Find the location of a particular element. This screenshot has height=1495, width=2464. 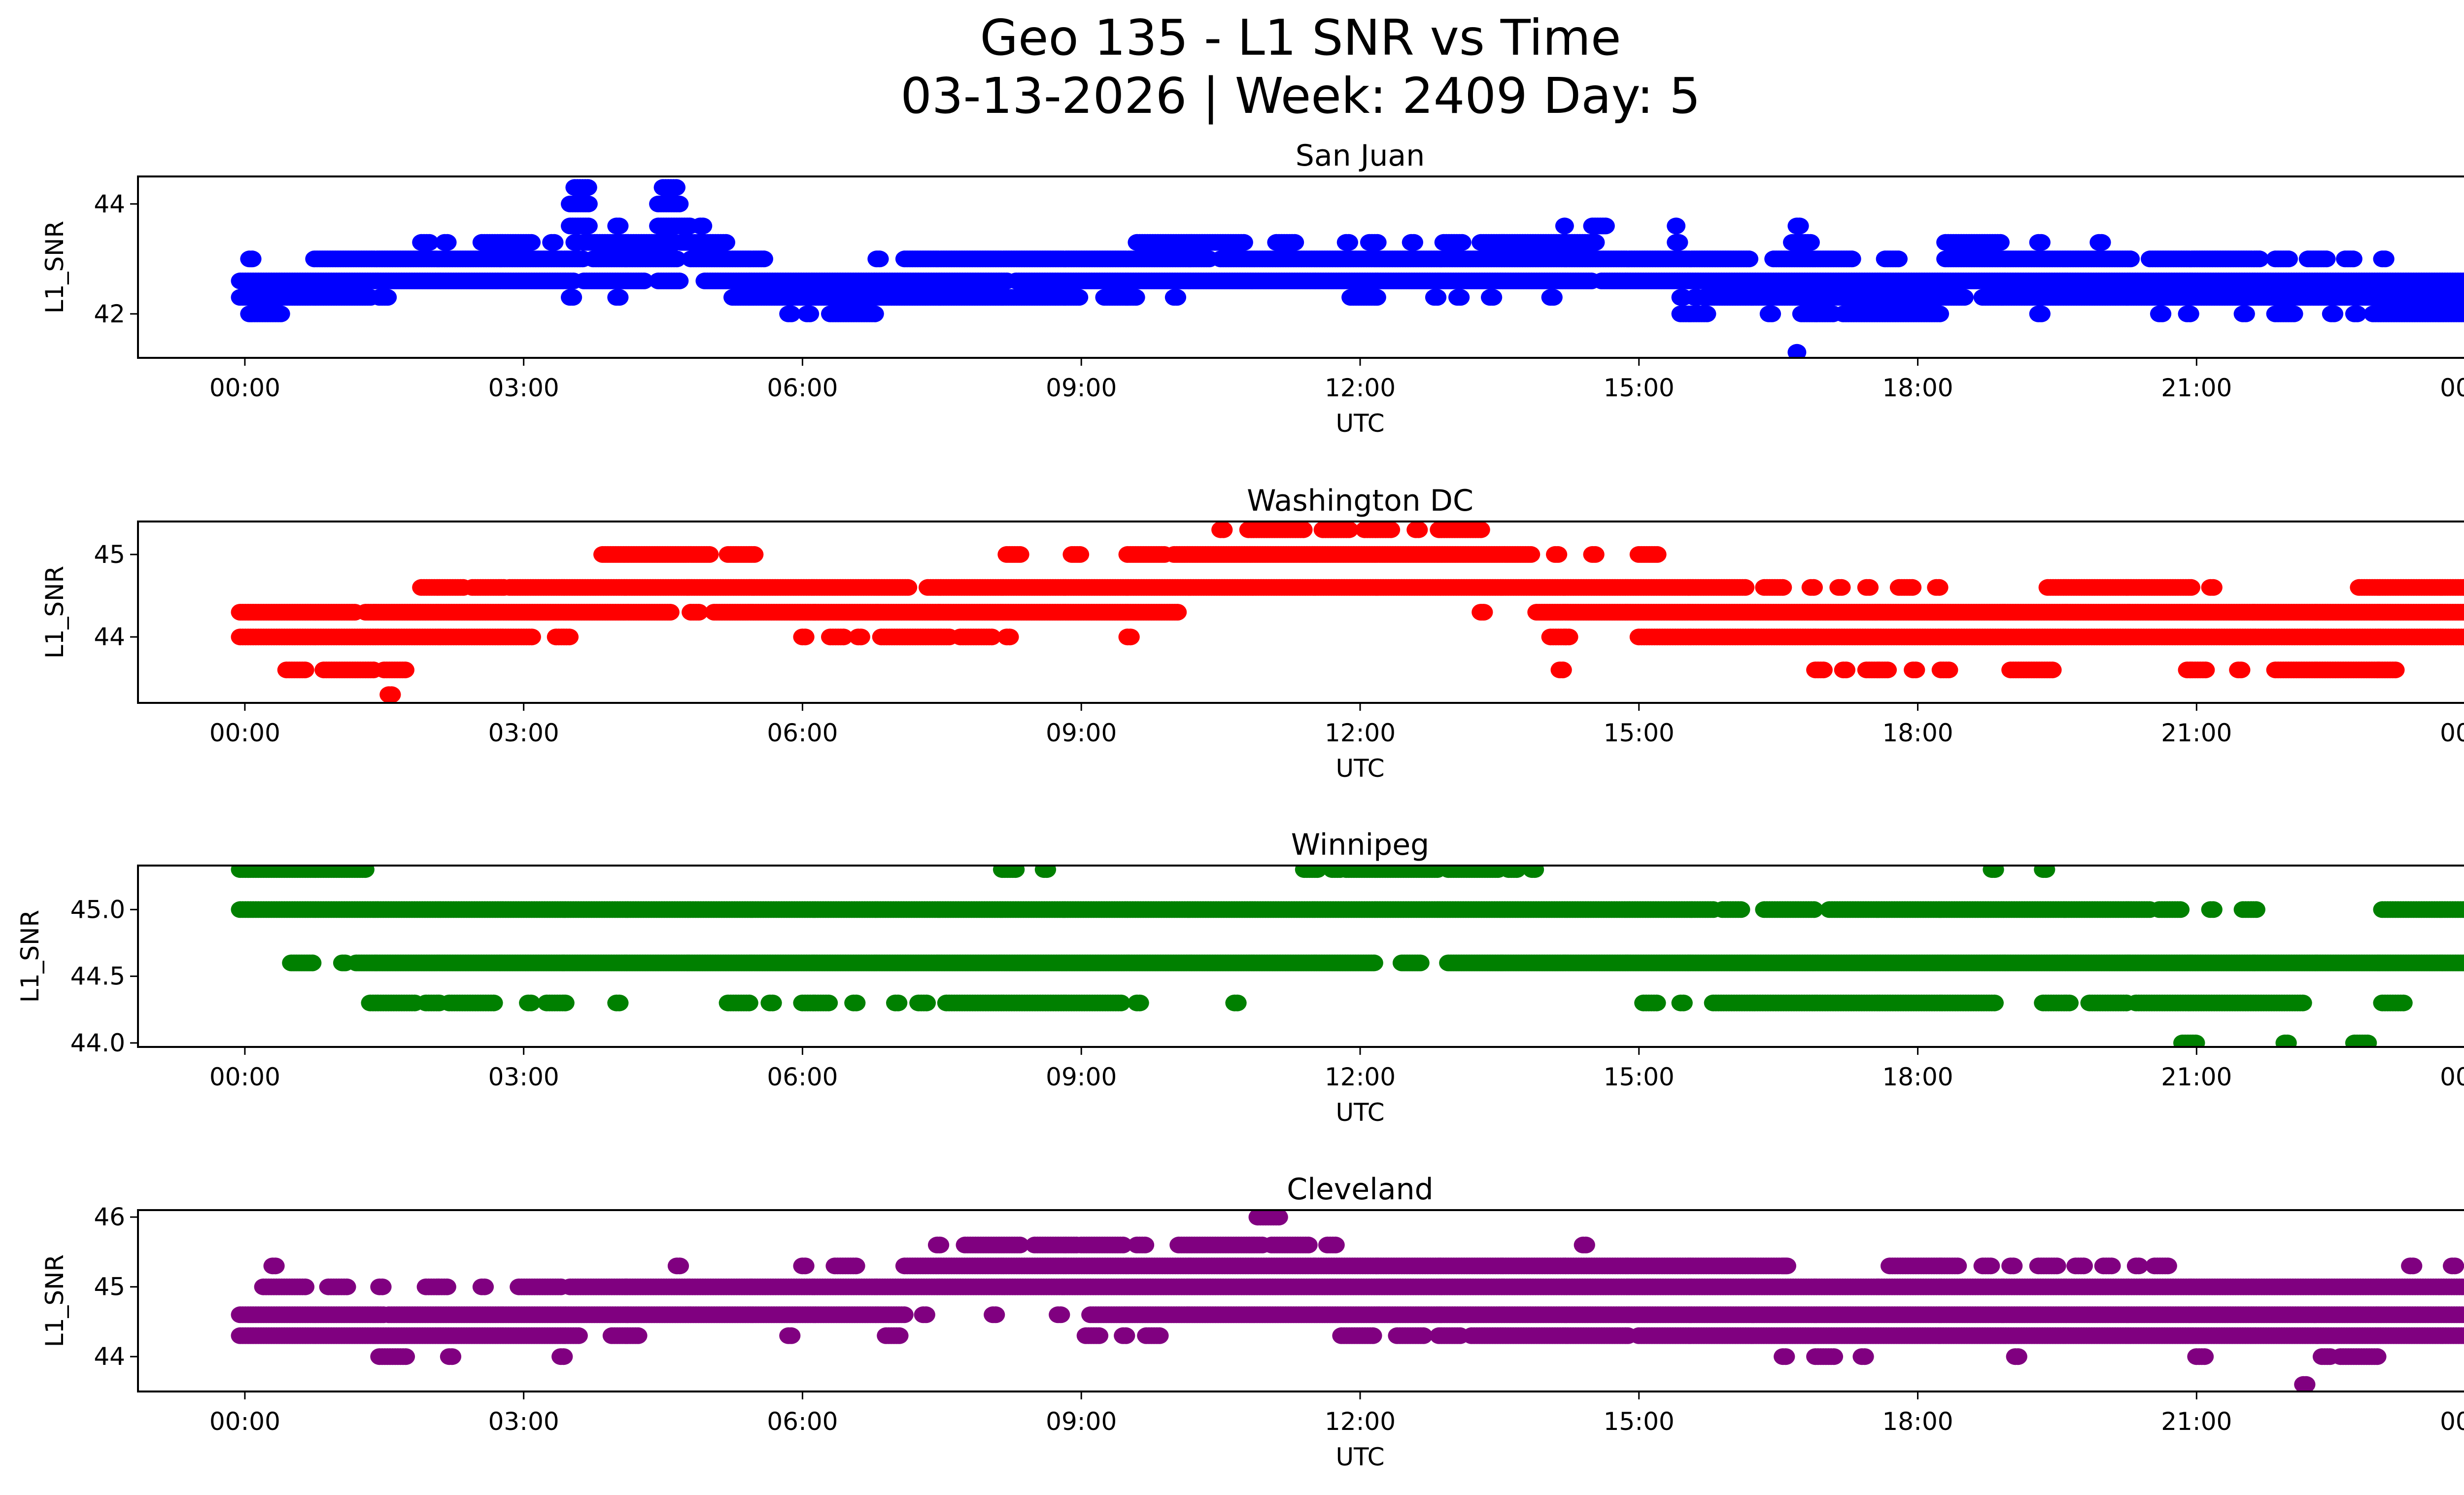

y-tick-label: 45 is located at coordinates (109, 554).